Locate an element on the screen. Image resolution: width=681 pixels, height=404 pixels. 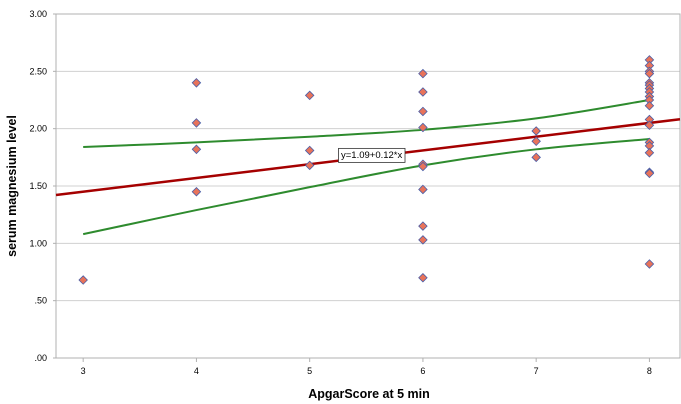
y-tick-label: .00 is located at coordinates (40, 358).